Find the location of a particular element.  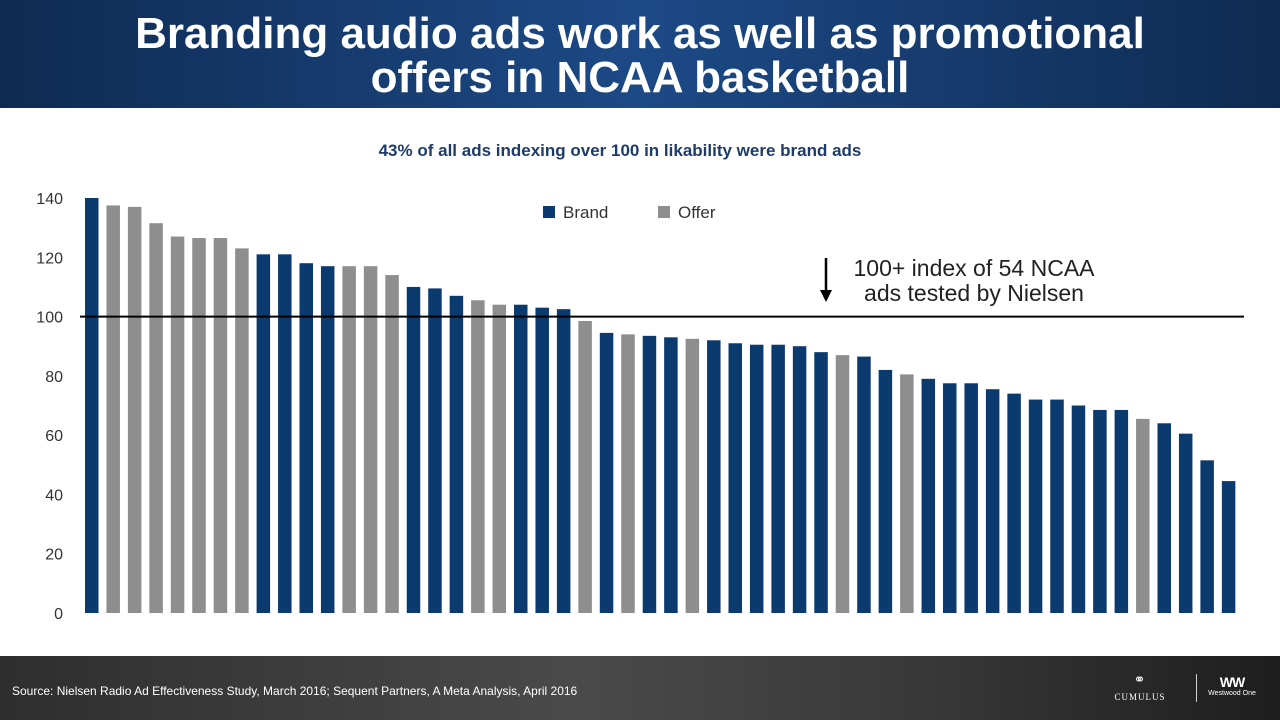

y-tick-label: 0 is located at coordinates (58, 614).